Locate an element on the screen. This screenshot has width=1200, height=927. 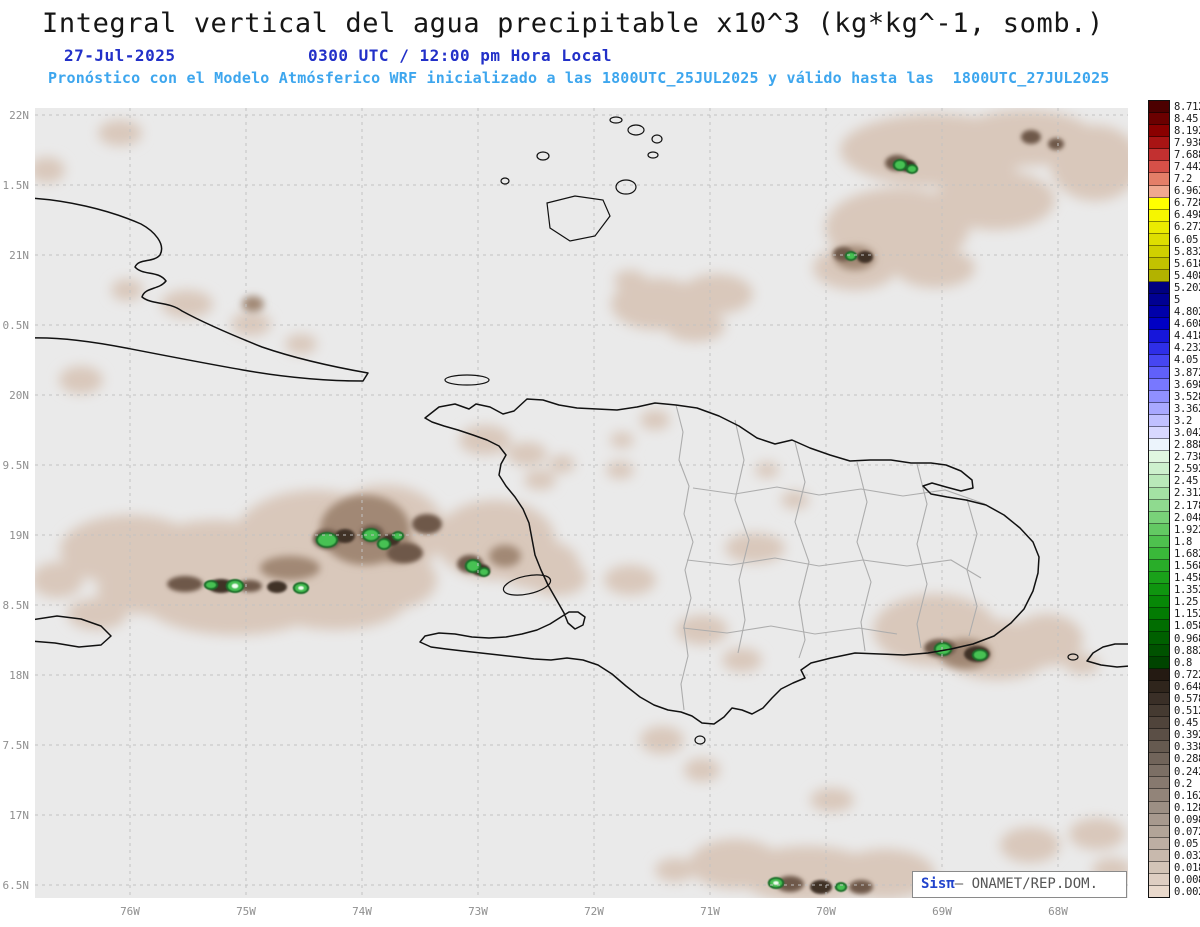
max-value-spot is located at coordinates (900, 165).